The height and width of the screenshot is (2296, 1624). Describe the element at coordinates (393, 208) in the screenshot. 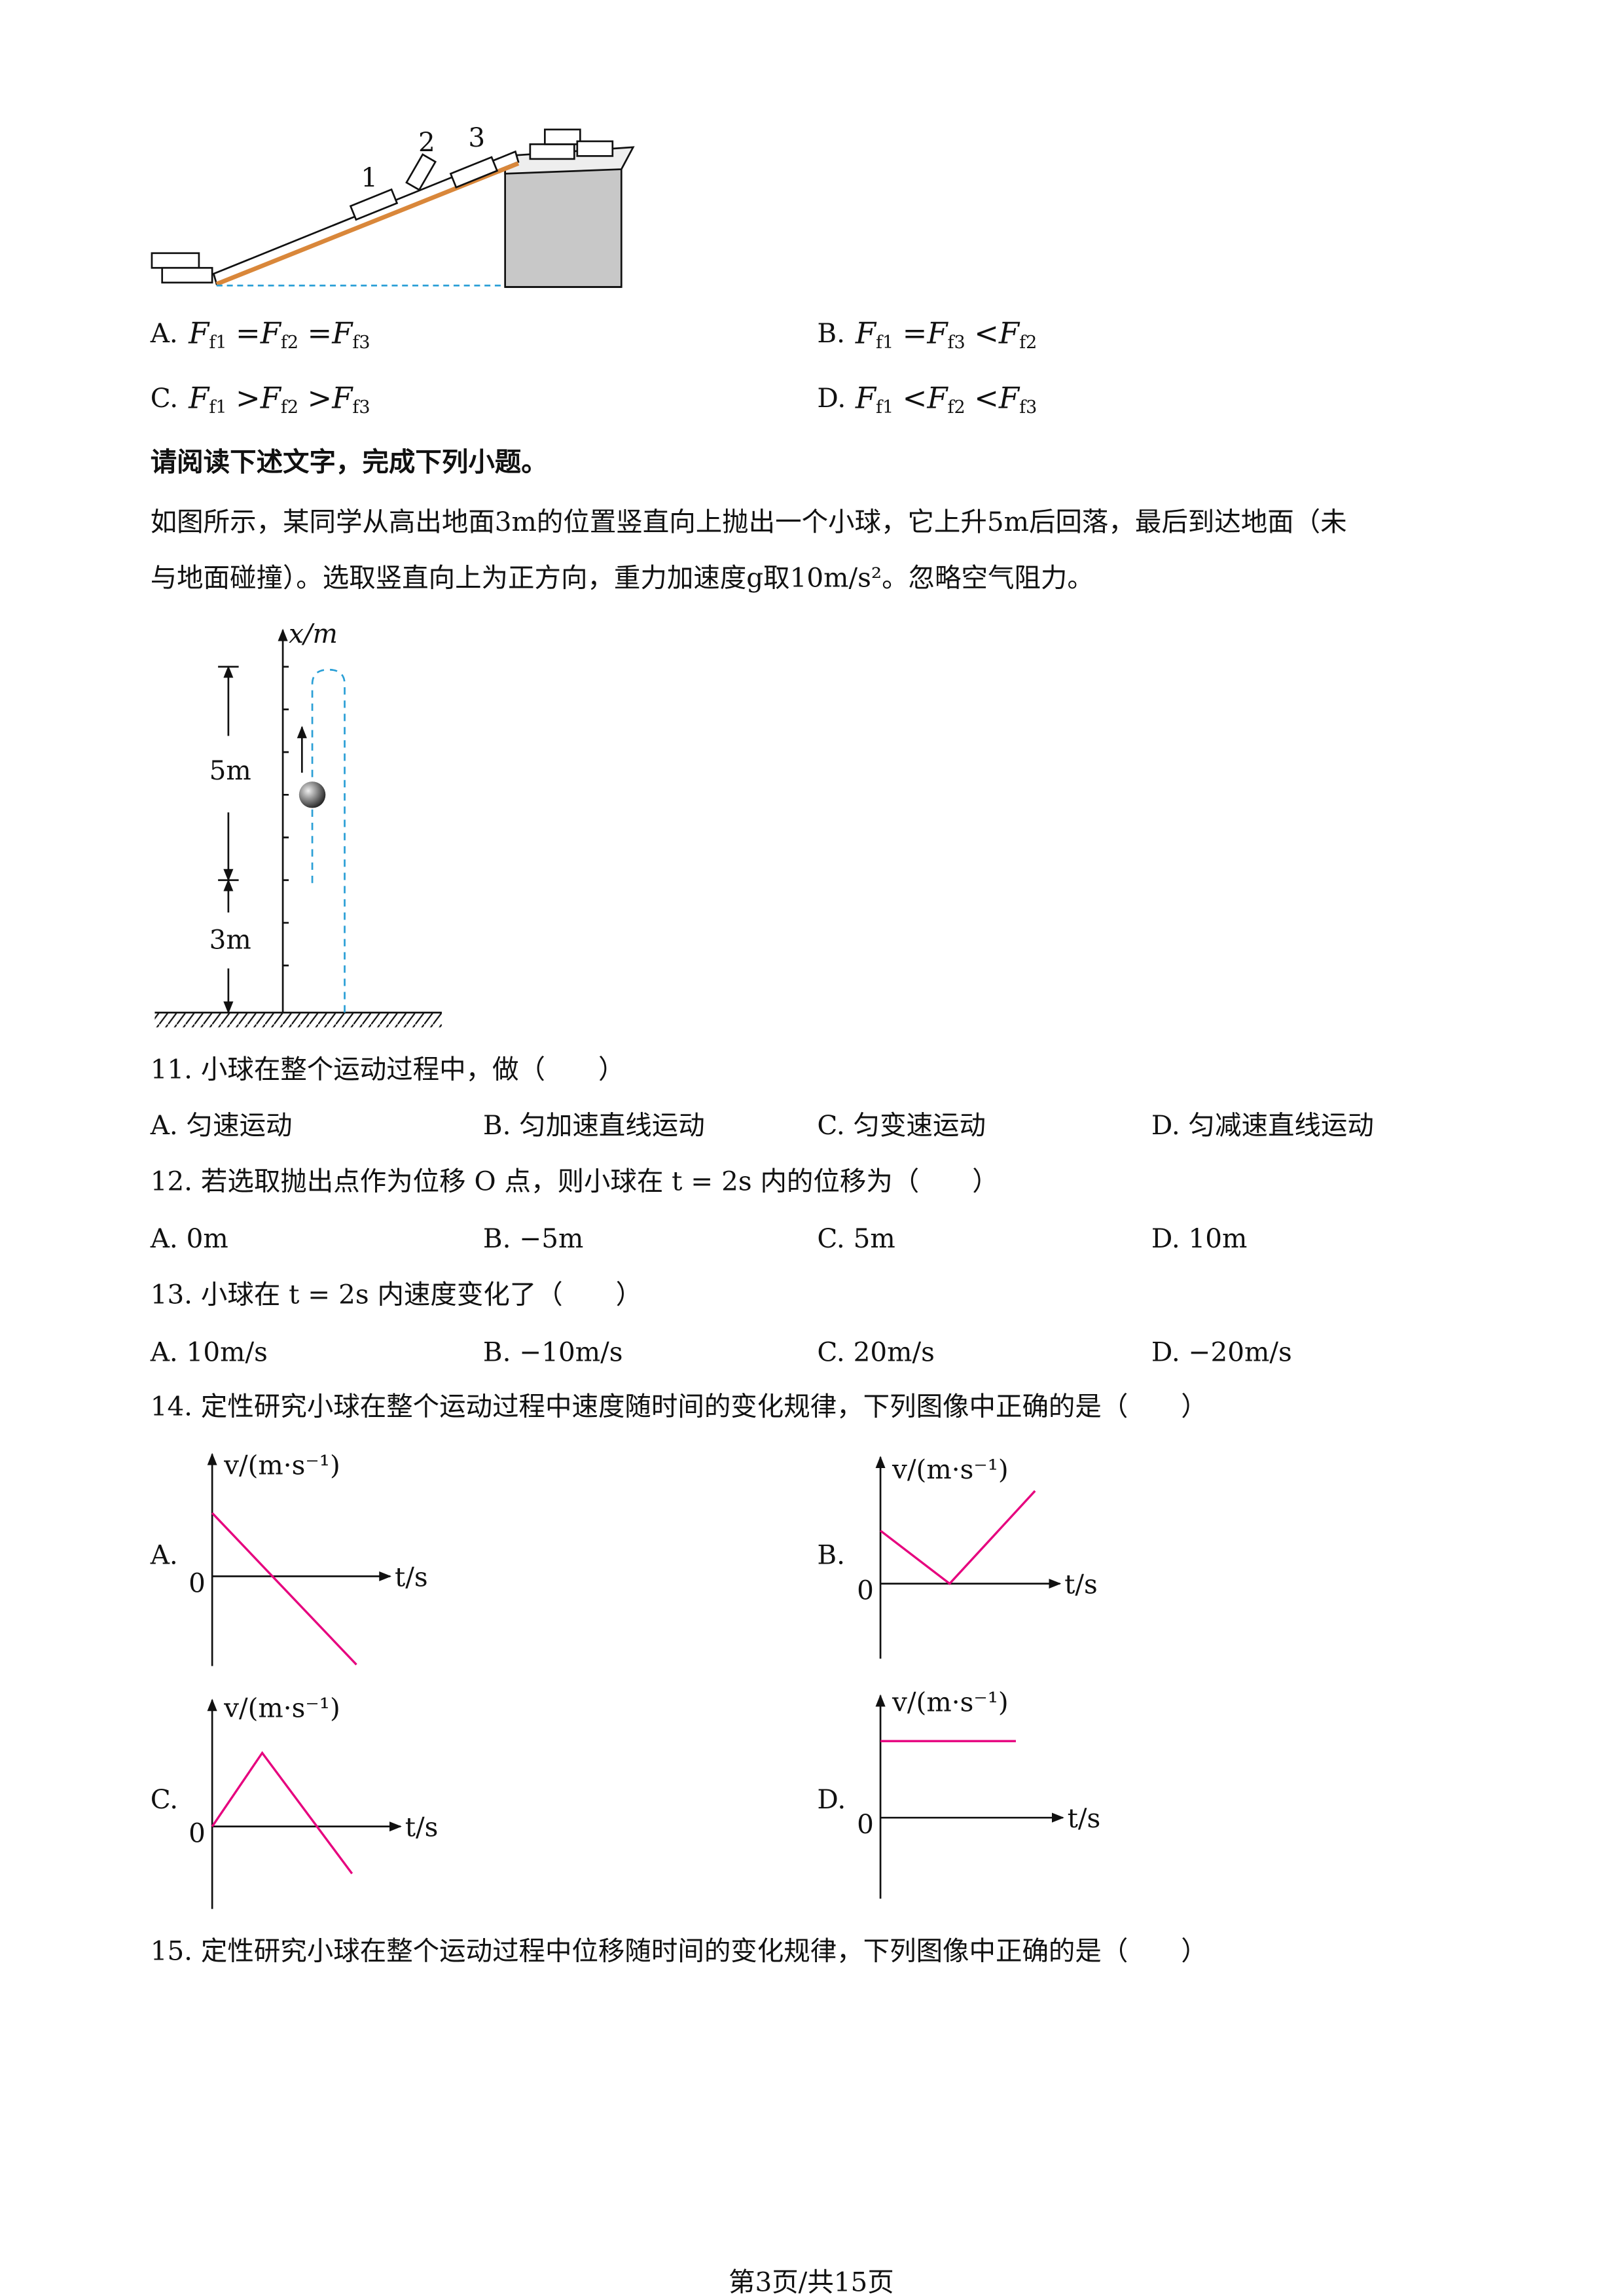

I see `ramp-figure` at that location.